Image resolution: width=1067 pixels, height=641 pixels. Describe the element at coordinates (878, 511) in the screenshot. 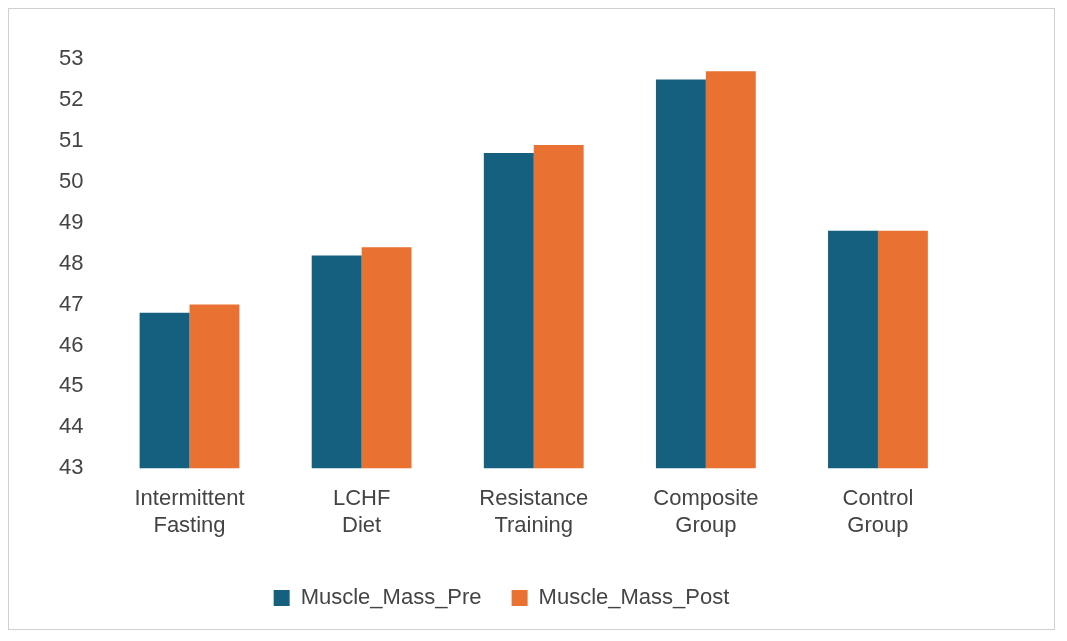

I see `x-tick-label: Control Group` at that location.